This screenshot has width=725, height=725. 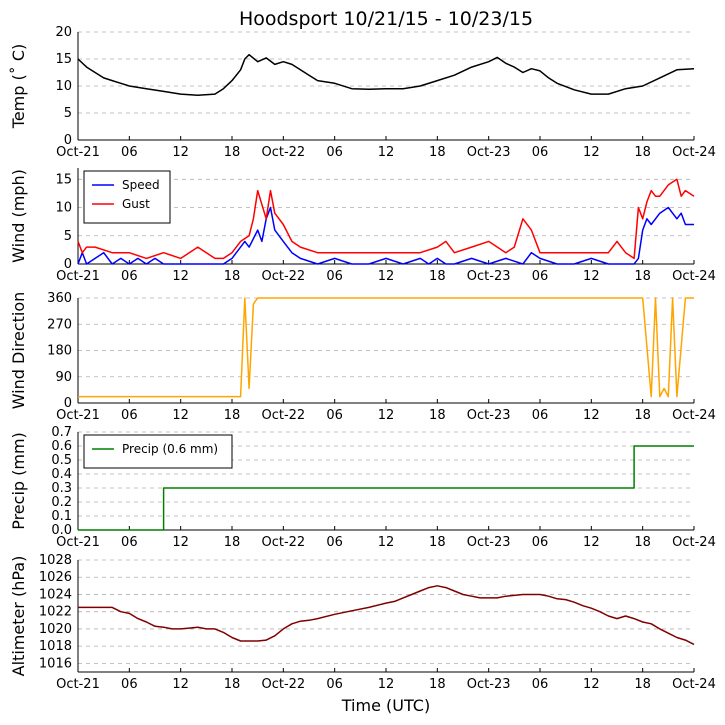 I want to click on temp-x-tick-label: Oct-23, so click(x=489, y=152).